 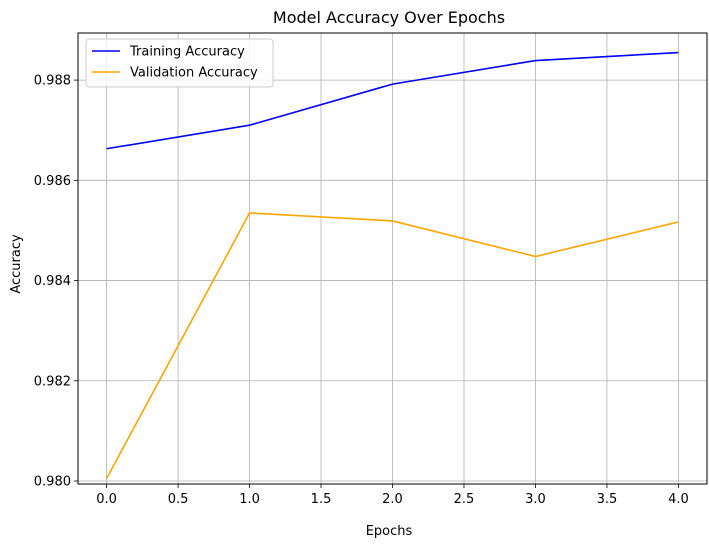 What do you see at coordinates (389, 531) in the screenshot?
I see `x-axis-label: Epochs` at bounding box center [389, 531].